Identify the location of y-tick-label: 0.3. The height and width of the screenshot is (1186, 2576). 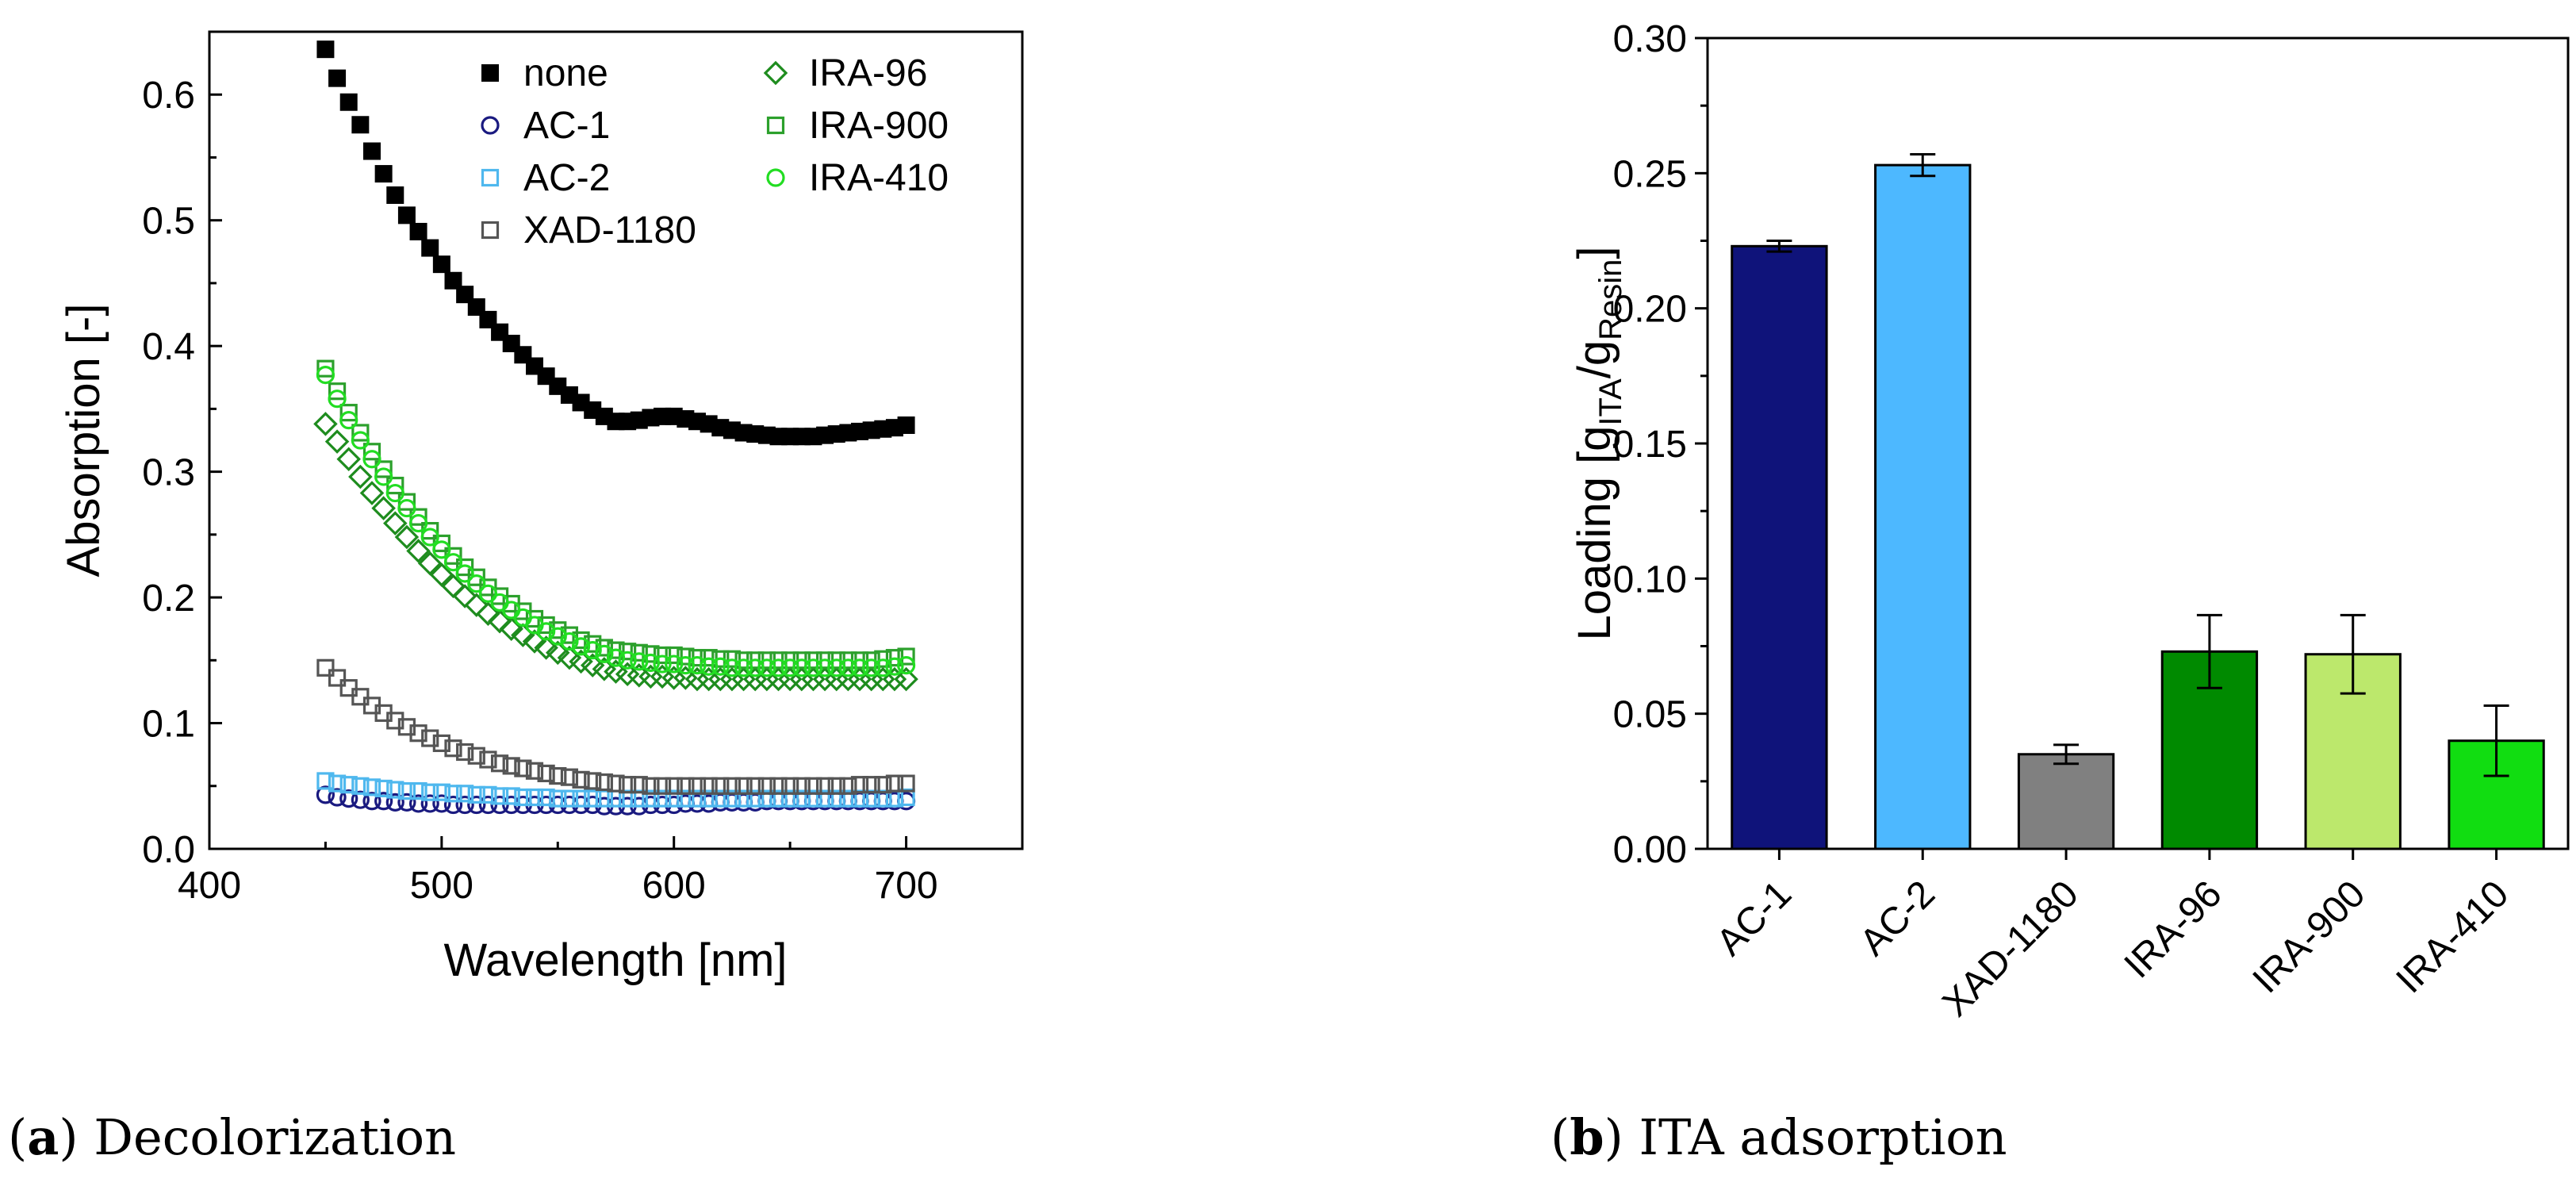
(168, 473).